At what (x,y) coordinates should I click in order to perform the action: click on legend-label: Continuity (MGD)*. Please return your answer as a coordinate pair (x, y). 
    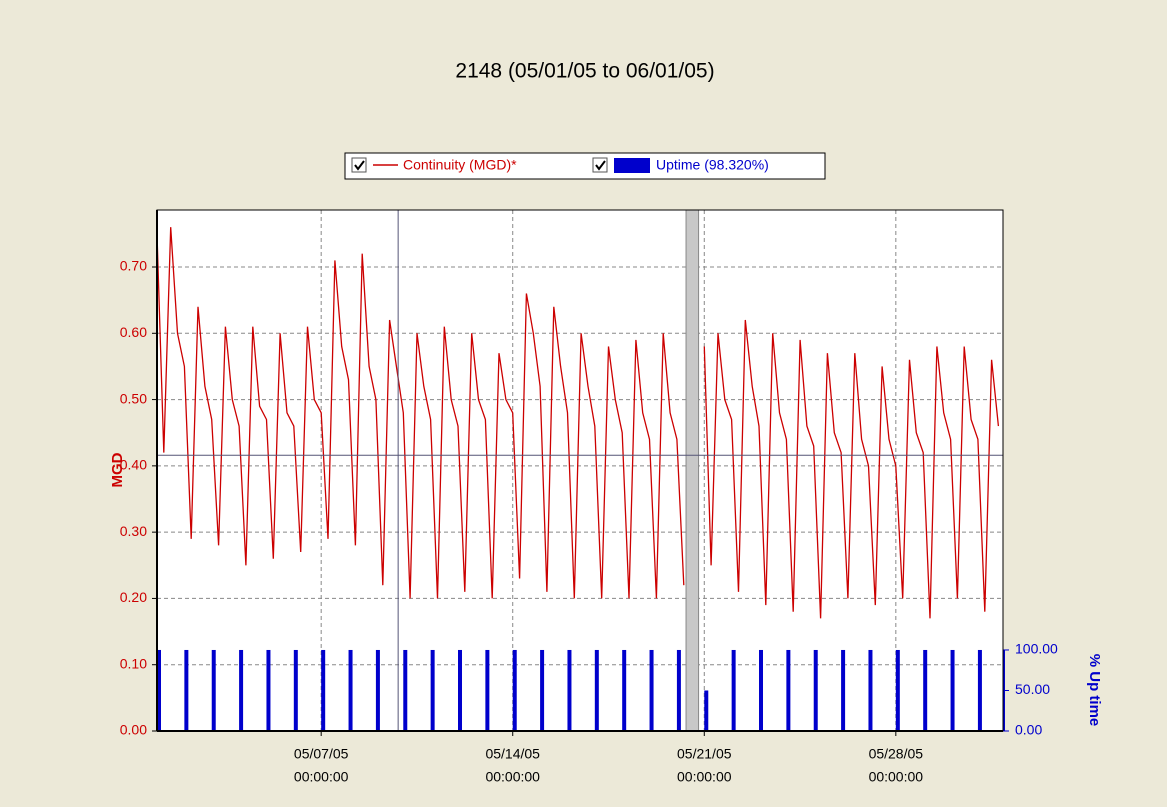
    Looking at the image, I should click on (460, 165).